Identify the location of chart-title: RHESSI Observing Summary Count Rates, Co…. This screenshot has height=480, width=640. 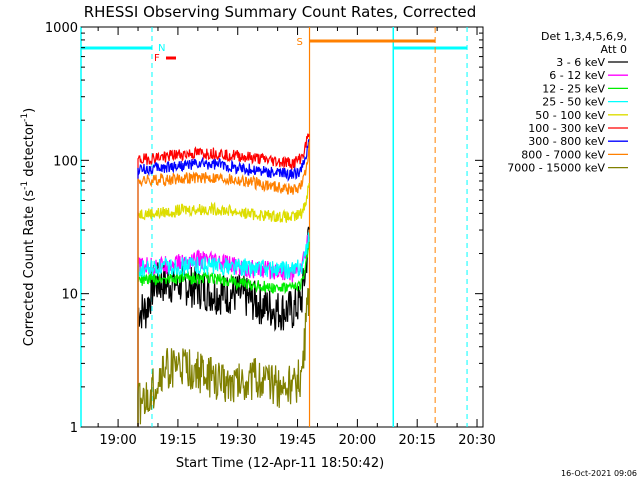
(280, 12).